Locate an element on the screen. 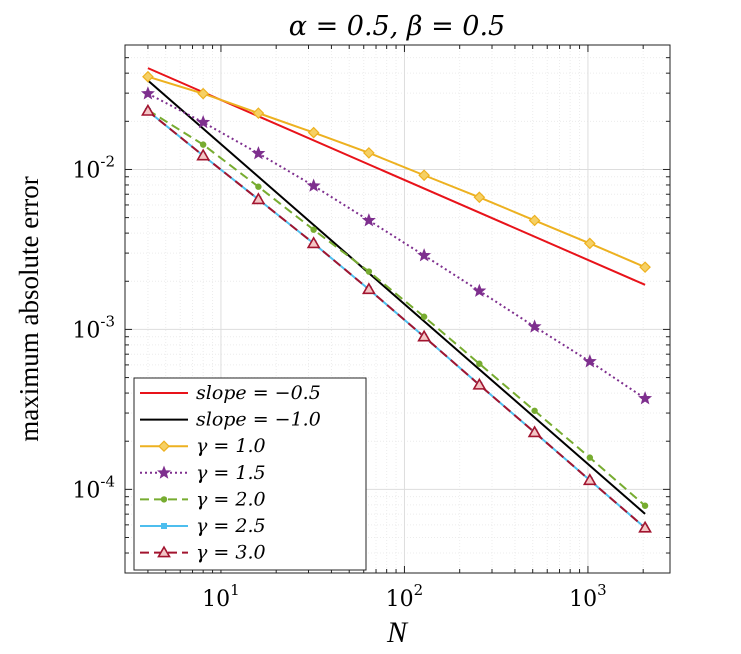 The height and width of the screenshot is (654, 741). x-tick-label: 10¹ is located at coordinates (221, 596).